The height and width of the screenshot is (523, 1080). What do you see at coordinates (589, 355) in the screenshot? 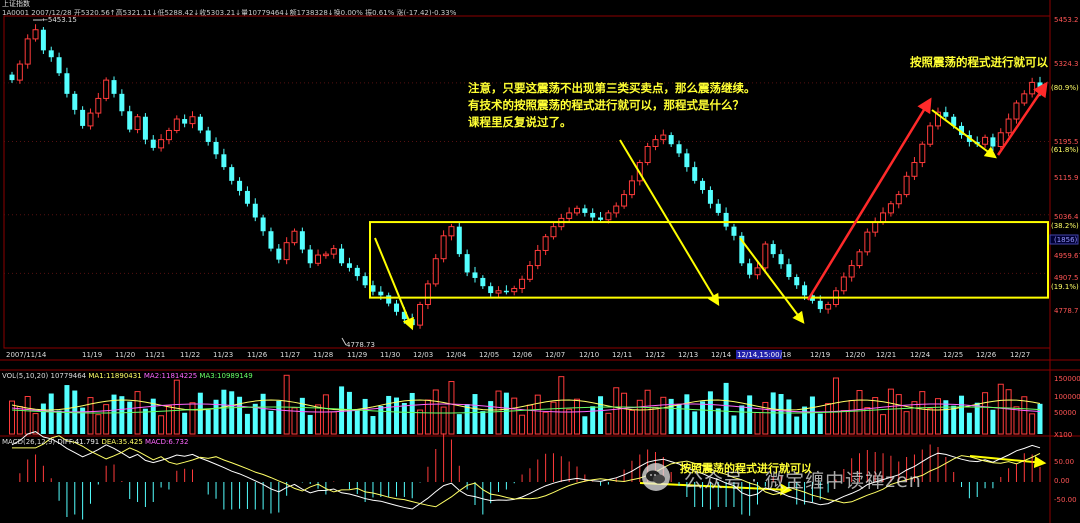
I see `date-tick-label: 12/10` at bounding box center [589, 355].